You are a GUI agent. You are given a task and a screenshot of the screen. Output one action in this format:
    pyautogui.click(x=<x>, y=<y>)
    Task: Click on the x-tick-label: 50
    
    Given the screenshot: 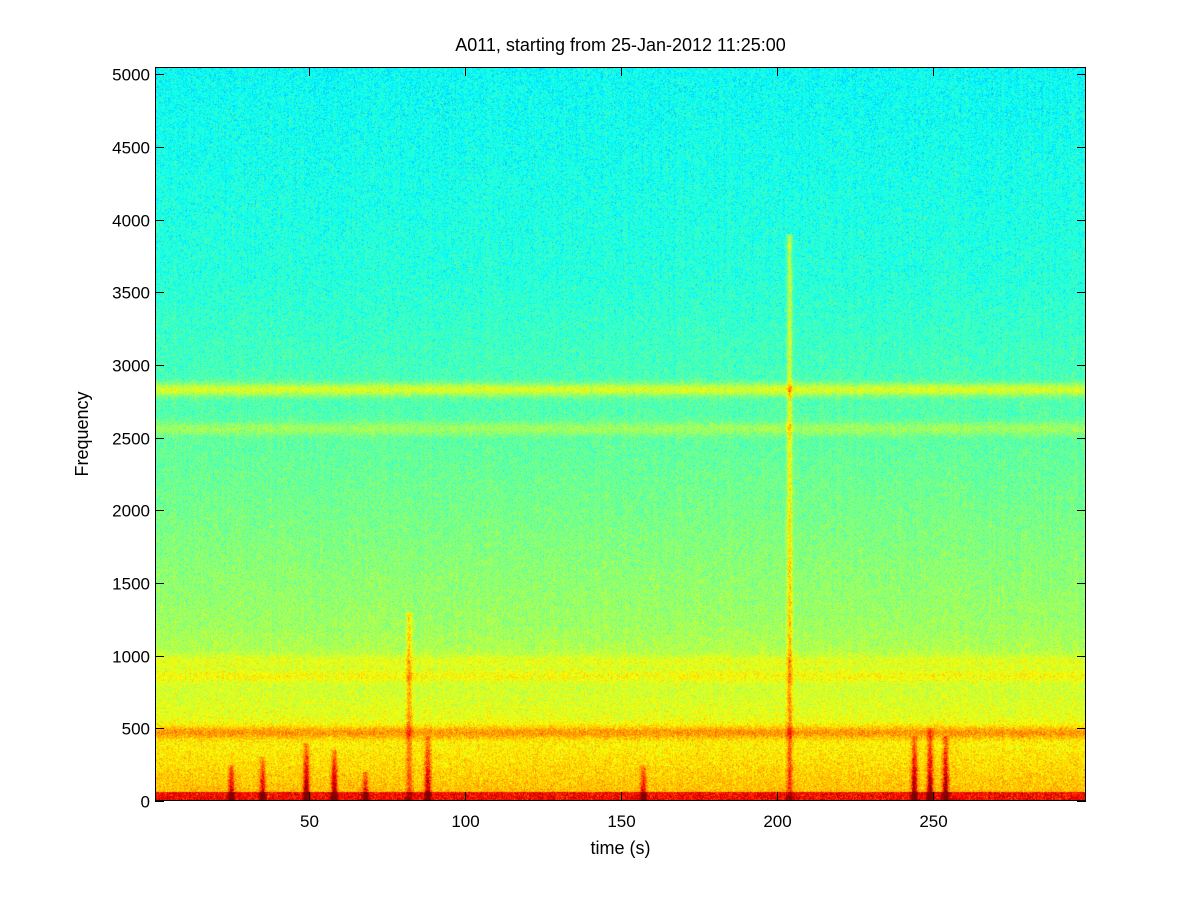 What is the action you would take?
    pyautogui.click(x=309, y=821)
    